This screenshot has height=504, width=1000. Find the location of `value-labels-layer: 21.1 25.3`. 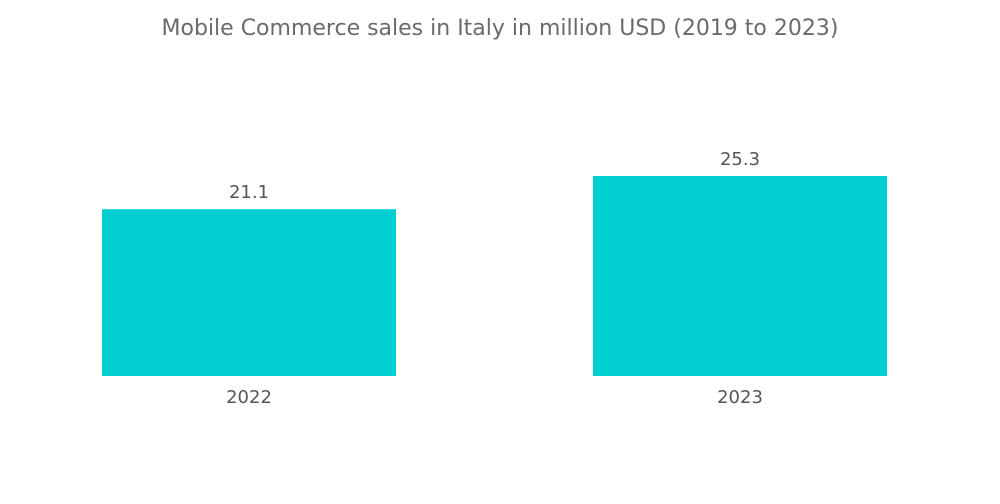

value-labels-layer: 21.1 25.3 is located at coordinates (494, 176).